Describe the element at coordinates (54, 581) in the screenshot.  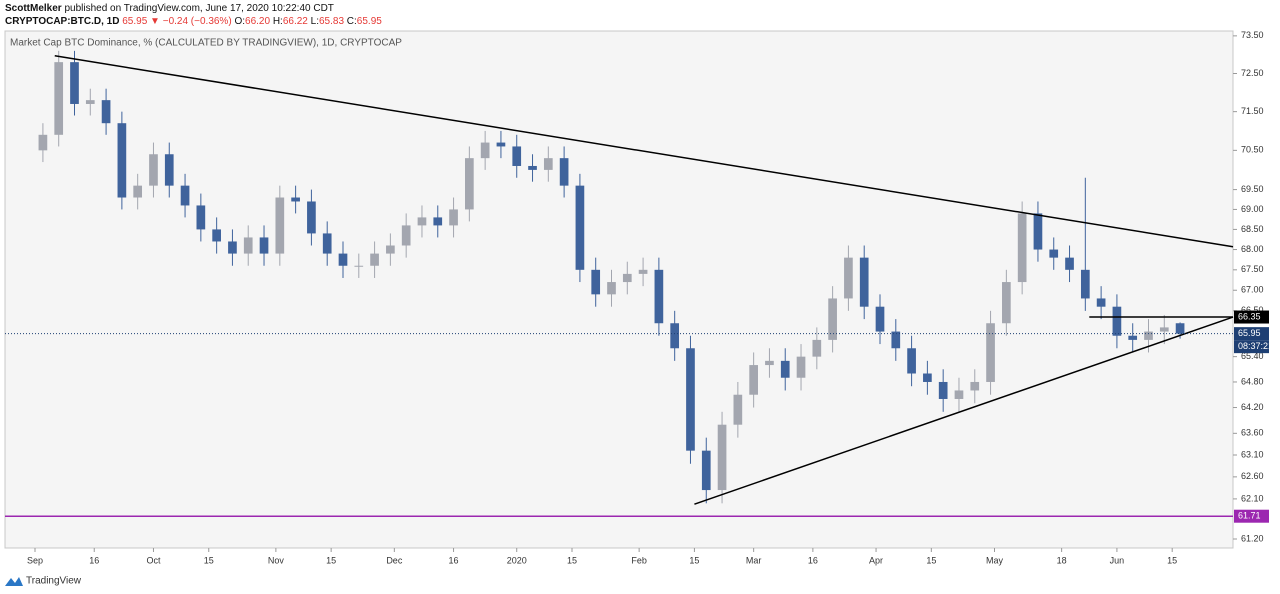
I see `brand: TradingView` at that location.